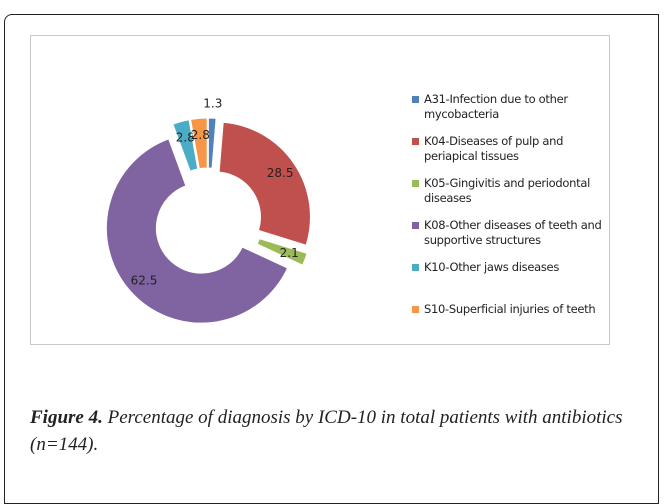 The width and height of the screenshot is (665, 504). I want to click on legend-label: K10-Other jaws diseases, so click(492, 267).